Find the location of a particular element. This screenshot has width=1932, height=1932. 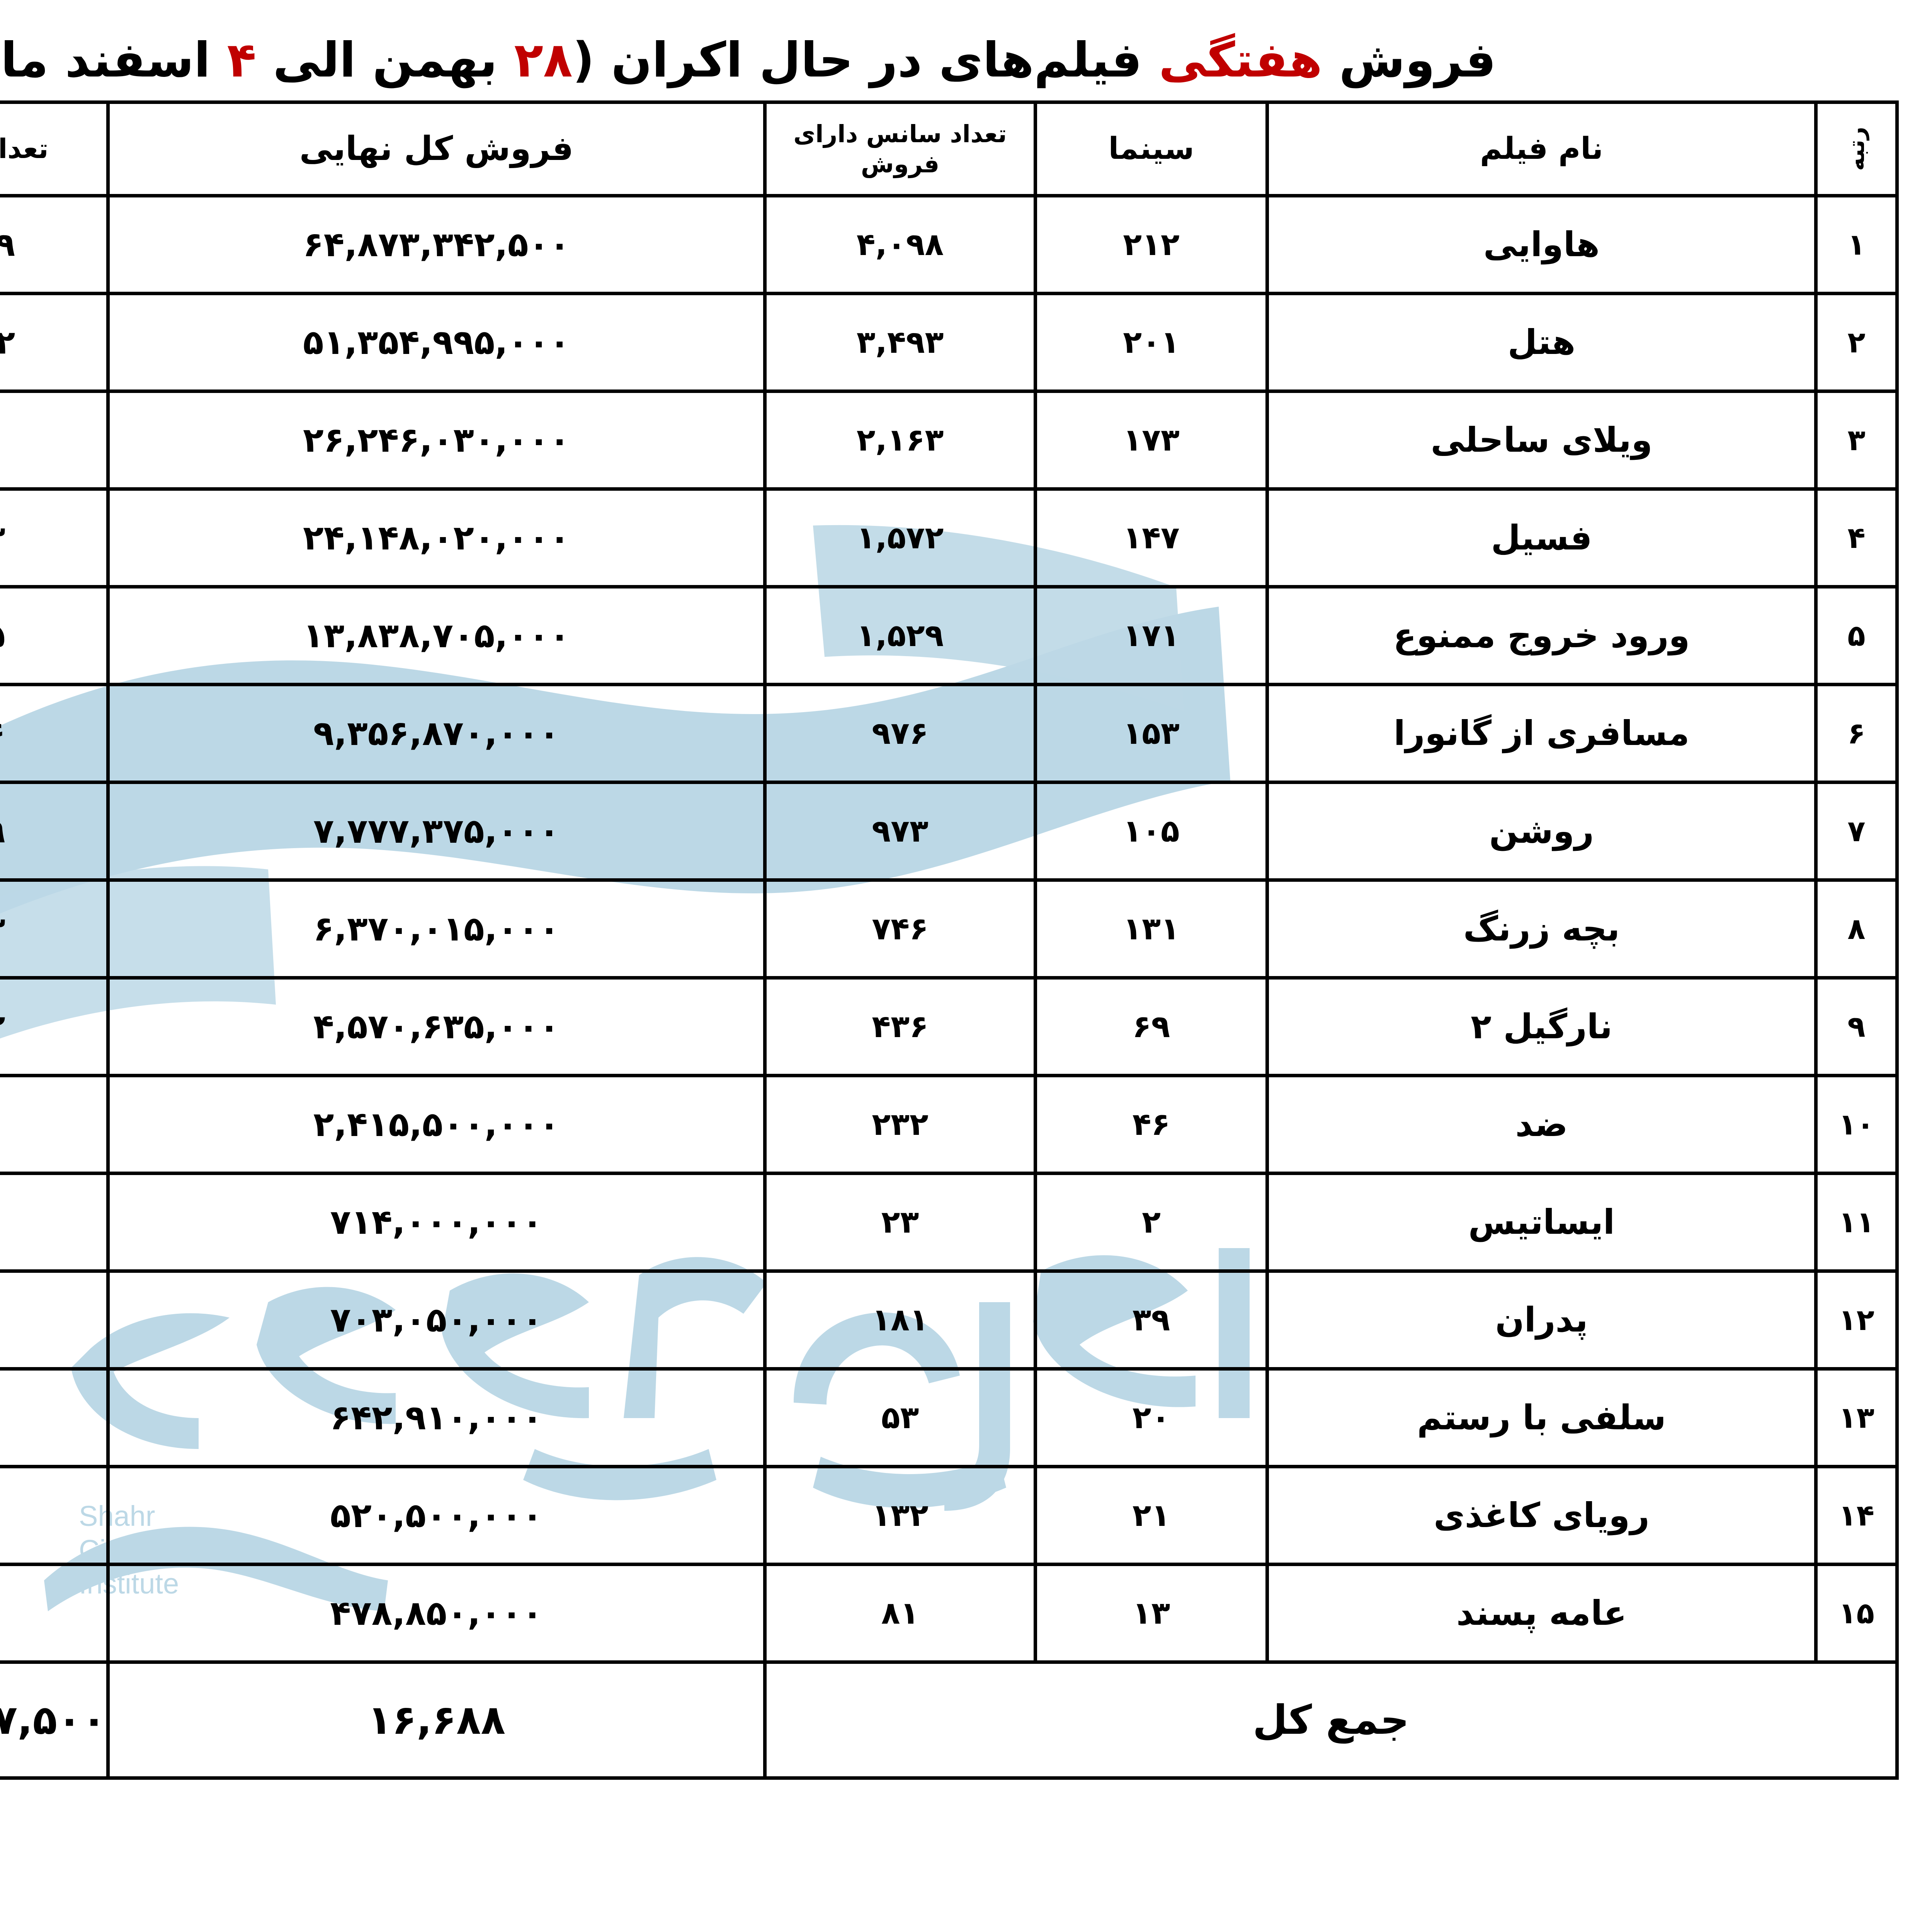

total-viewers-value: ۱۱۱,۸۱۲ is located at coordinates (55, 342).